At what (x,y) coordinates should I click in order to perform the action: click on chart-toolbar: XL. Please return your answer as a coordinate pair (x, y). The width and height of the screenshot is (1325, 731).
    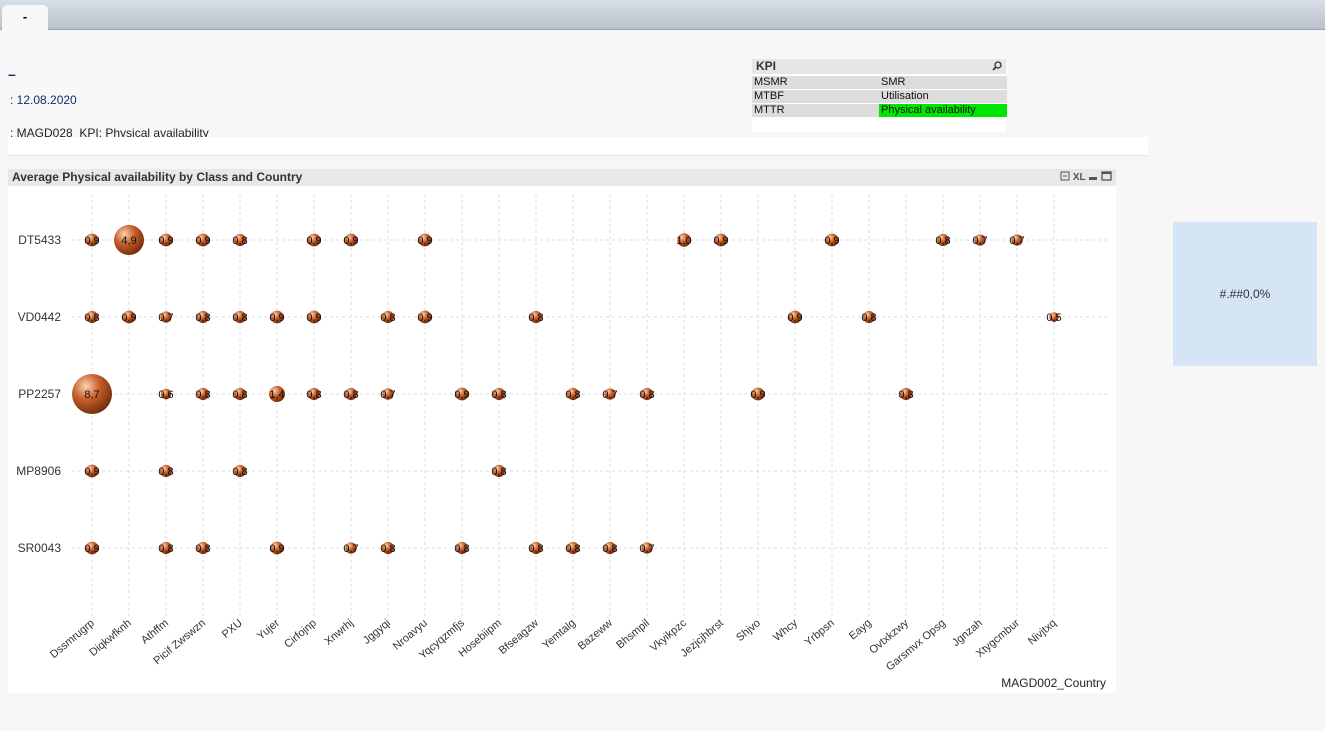
    Looking at the image, I should click on (1086, 177).